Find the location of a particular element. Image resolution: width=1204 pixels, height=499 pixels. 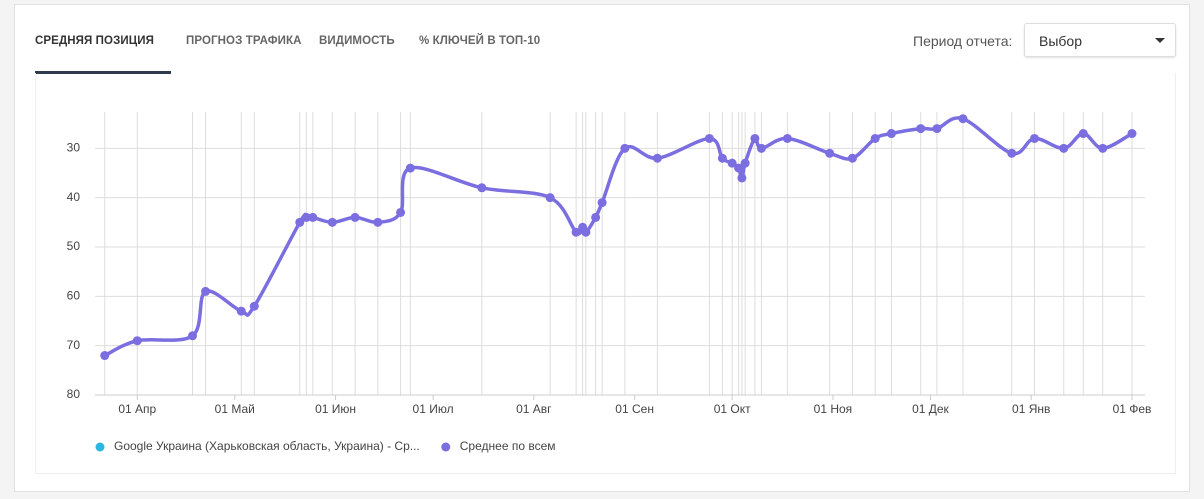

x-tick-label: 01 Окт is located at coordinates (732, 409).